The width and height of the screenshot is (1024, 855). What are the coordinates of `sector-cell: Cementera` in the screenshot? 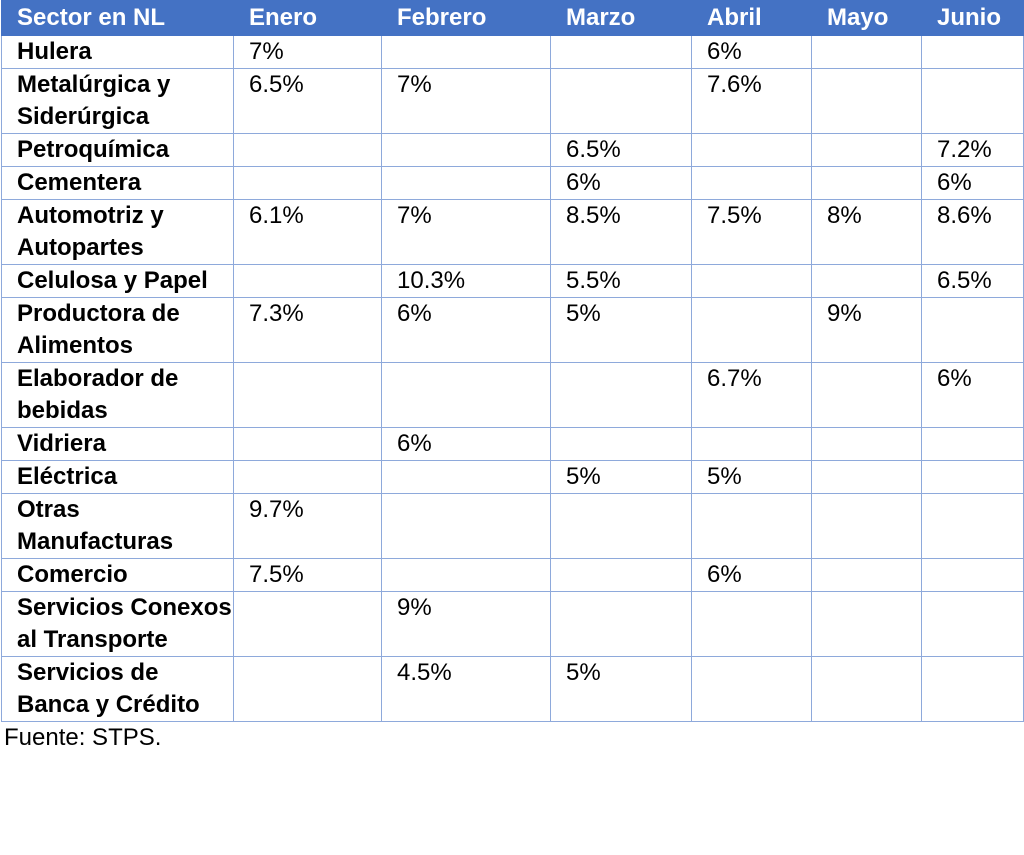 It's located at (117, 183).